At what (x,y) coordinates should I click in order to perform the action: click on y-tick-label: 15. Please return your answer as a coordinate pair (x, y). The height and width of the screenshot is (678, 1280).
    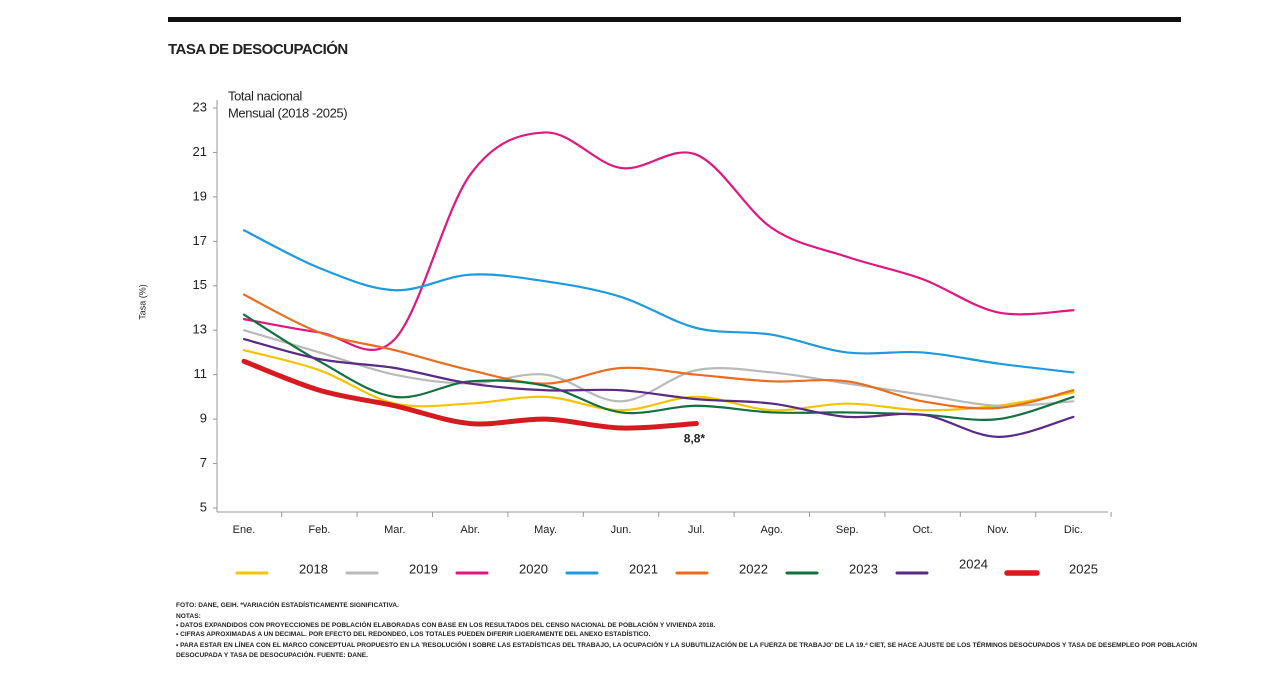
    Looking at the image, I should click on (200, 284).